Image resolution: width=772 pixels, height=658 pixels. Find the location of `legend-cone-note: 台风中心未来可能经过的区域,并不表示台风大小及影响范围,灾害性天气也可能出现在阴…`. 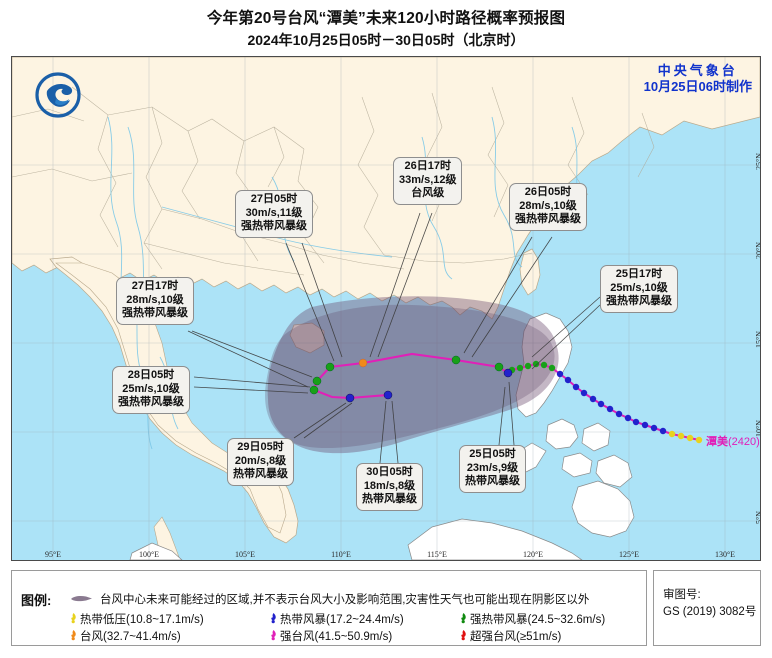

legend-cone-note: 台风中心未来可能经过的区域,并不表示台风大小及影响范围,灾害性天气也可能出现在阴… is located at coordinates (345, 600).